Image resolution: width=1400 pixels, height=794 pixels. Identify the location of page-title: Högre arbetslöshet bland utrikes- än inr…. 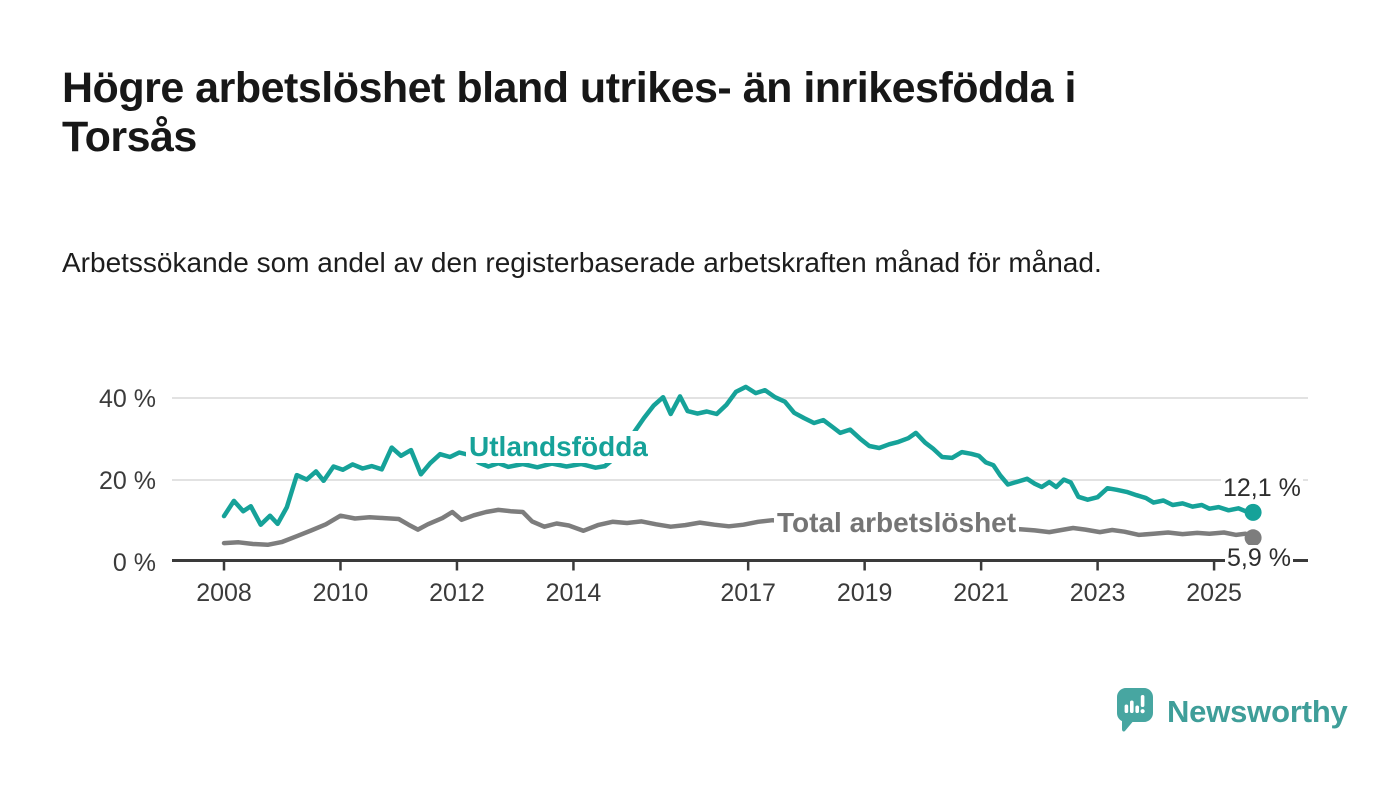
(707, 113).